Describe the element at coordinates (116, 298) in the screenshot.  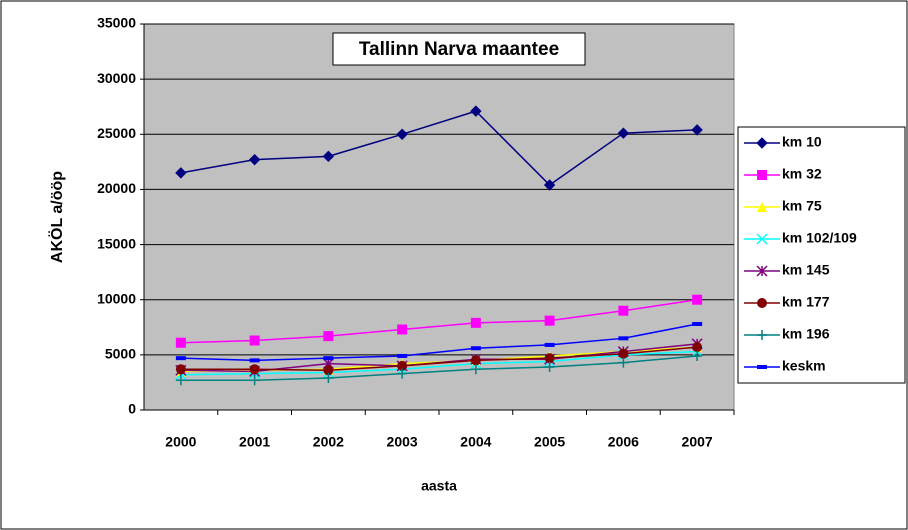
I see `y-tick-label: 10000` at that location.